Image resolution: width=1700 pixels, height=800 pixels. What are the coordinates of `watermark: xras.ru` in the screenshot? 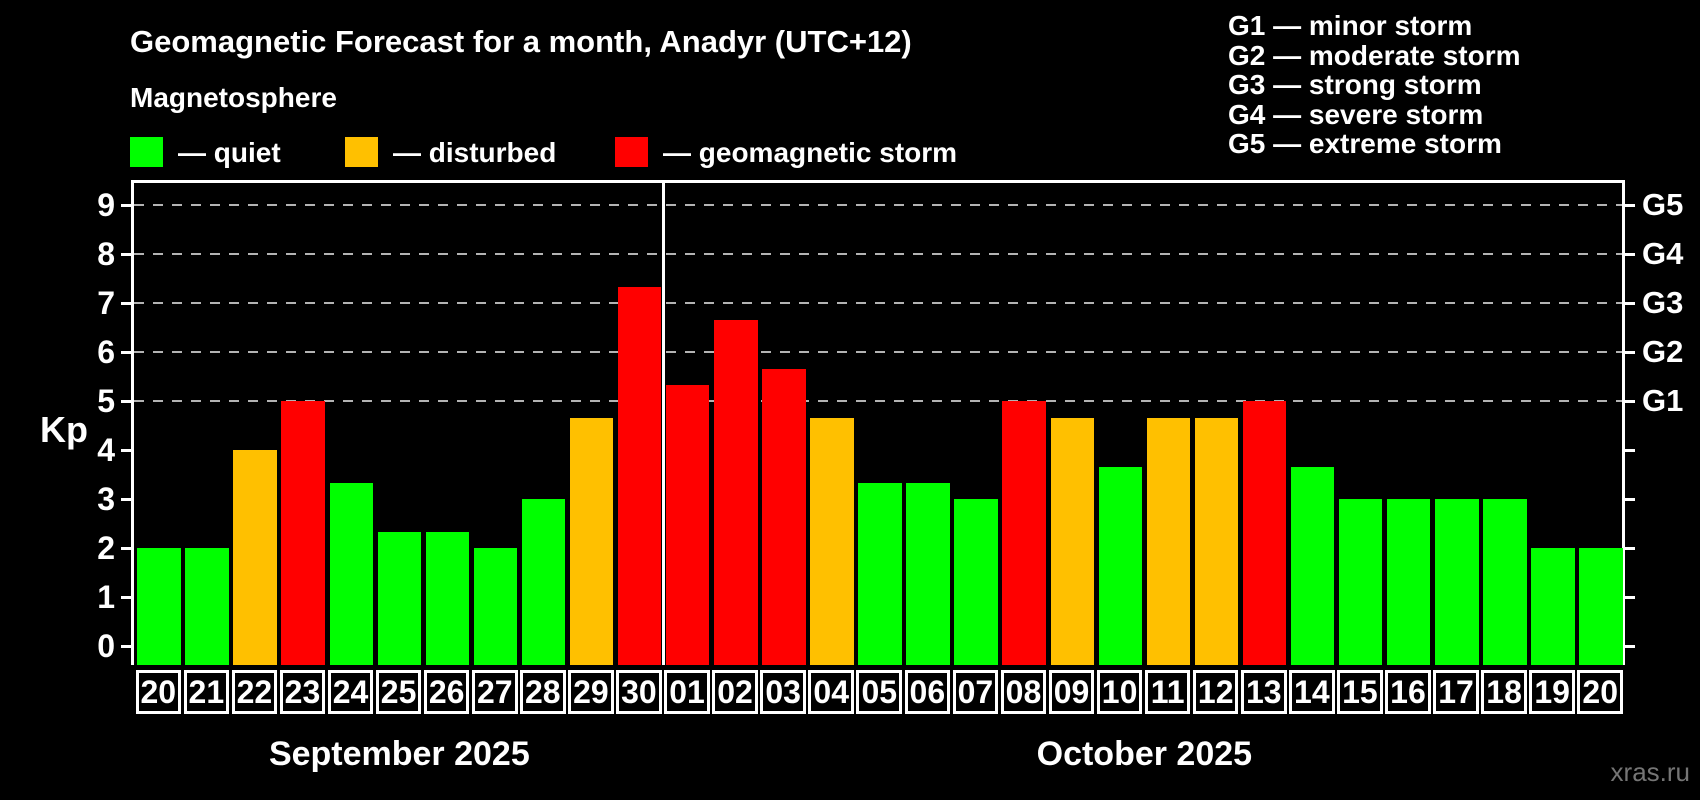 It's located at (1650, 772).